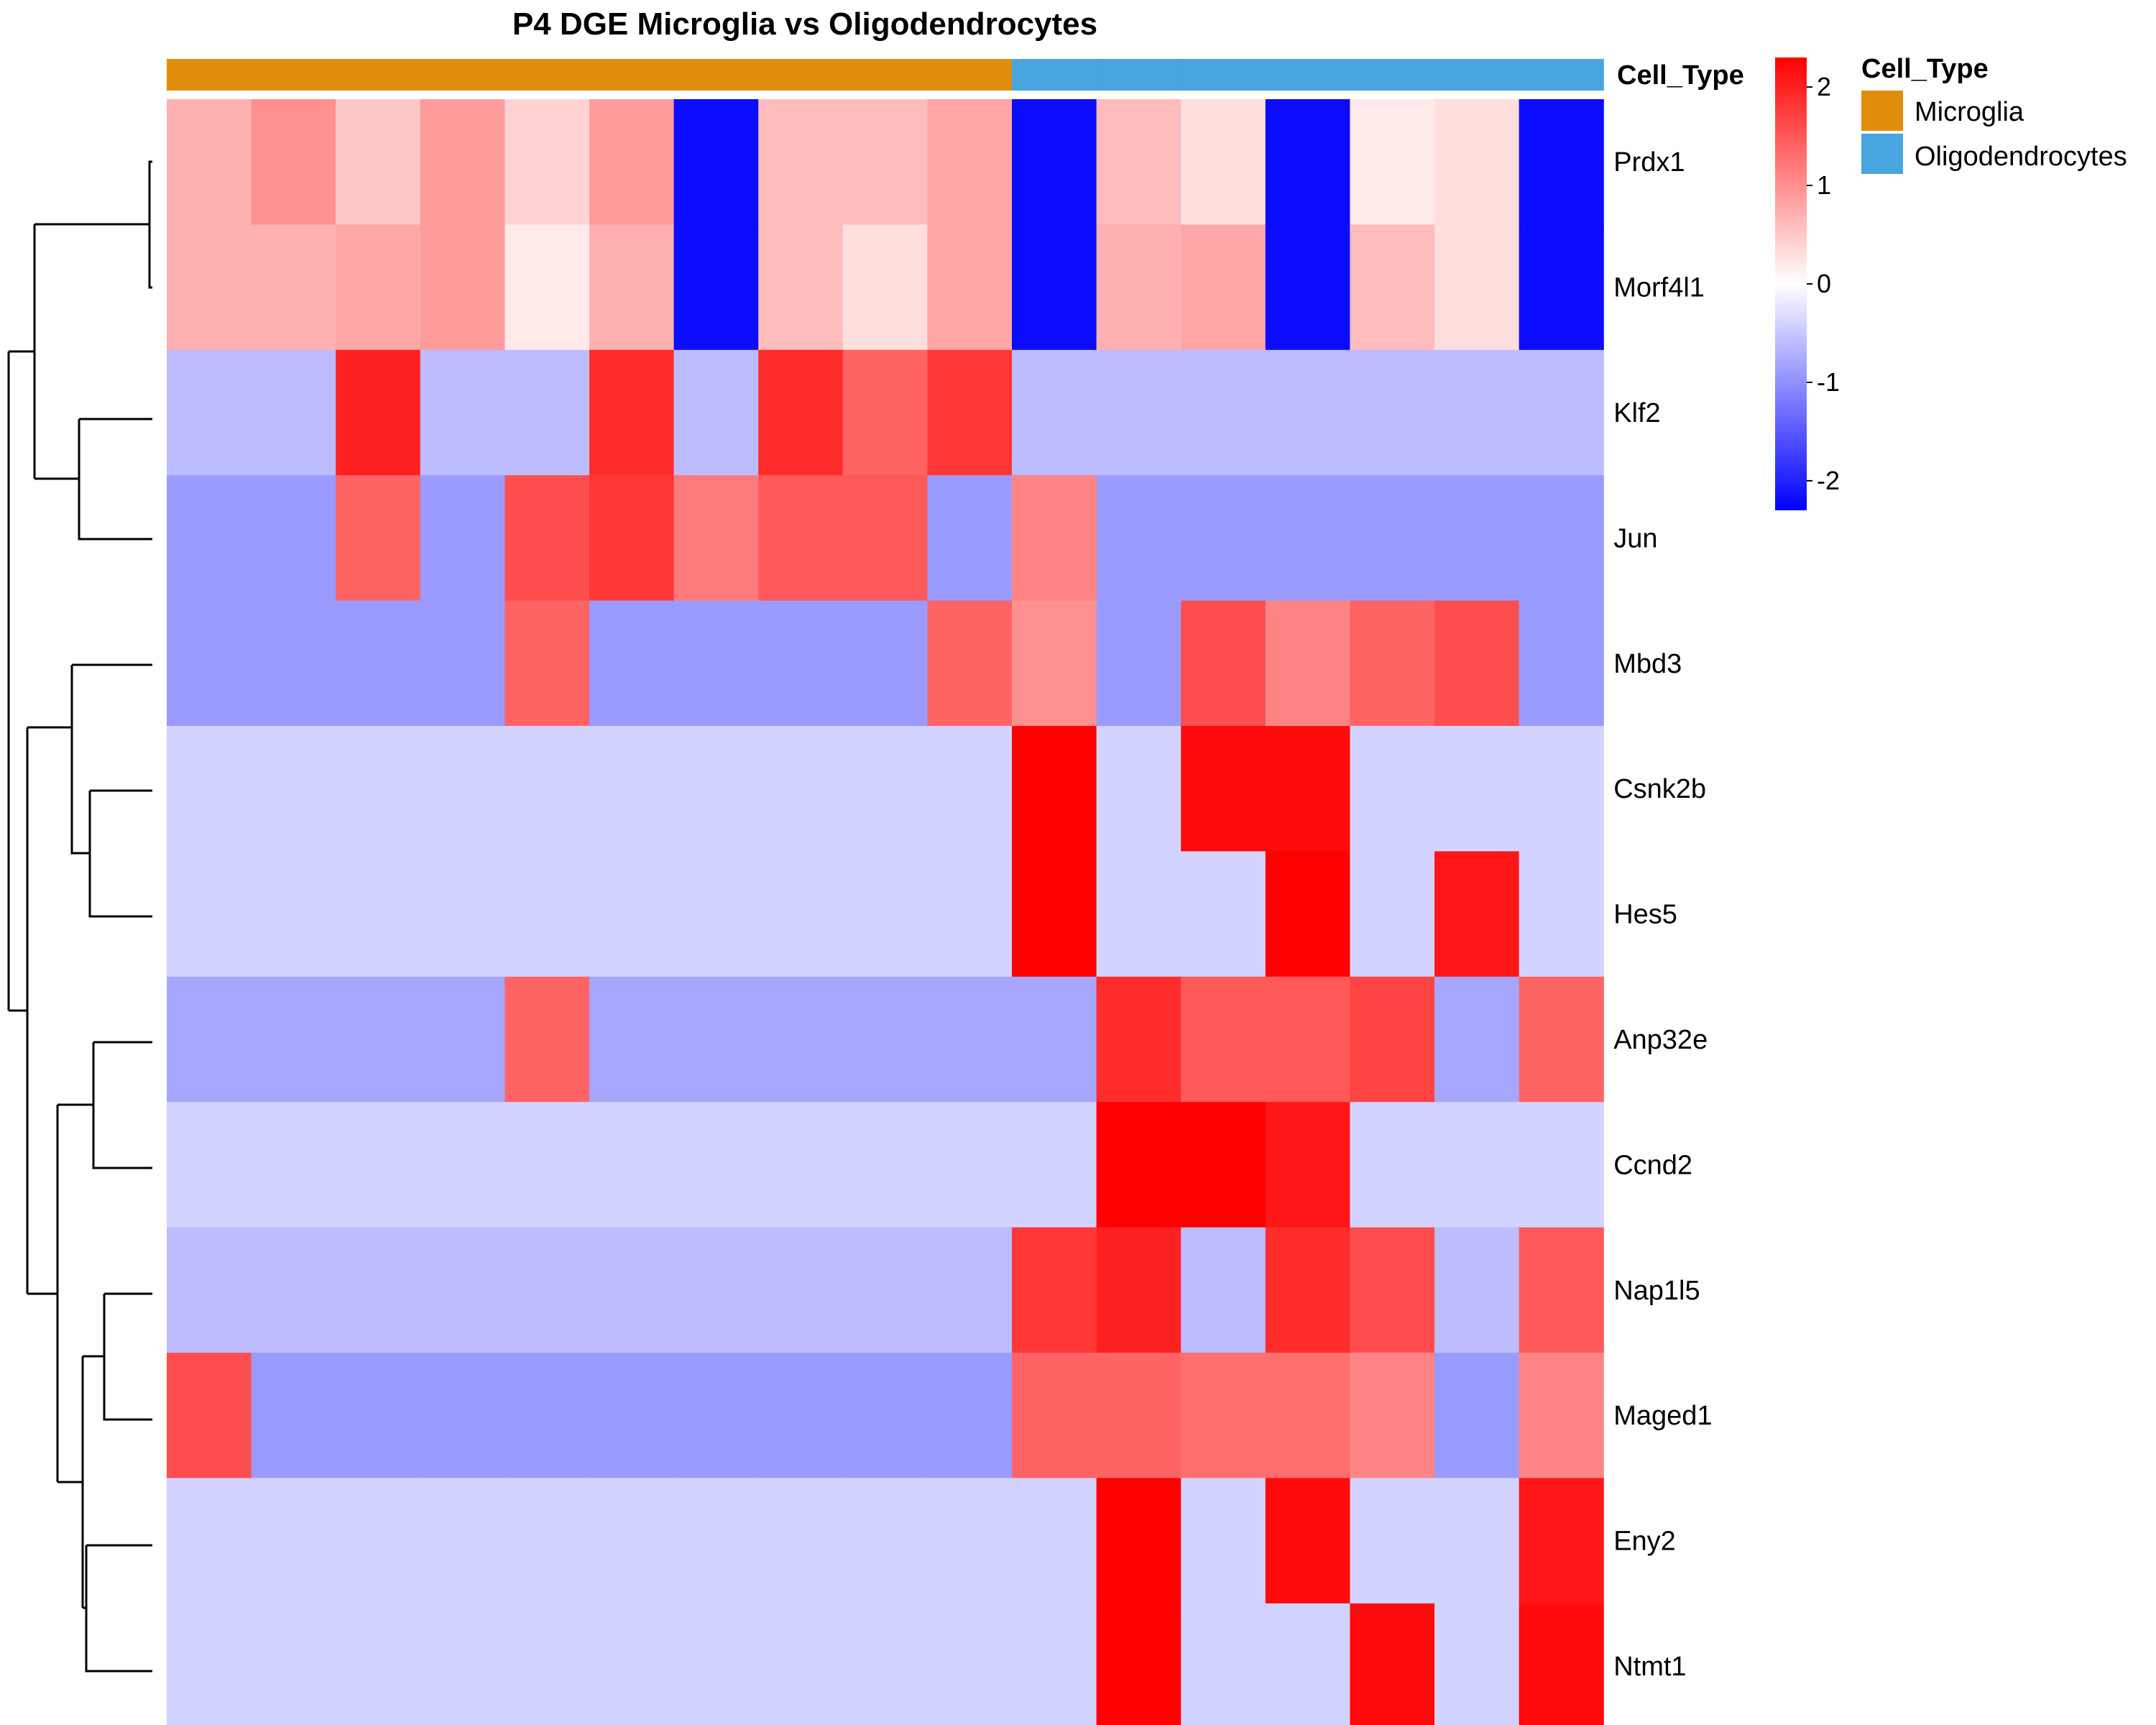 This screenshot has width=2156, height=1725. What do you see at coordinates (1637, 413) in the screenshot?
I see `row-label-klf2: Klf2` at bounding box center [1637, 413].